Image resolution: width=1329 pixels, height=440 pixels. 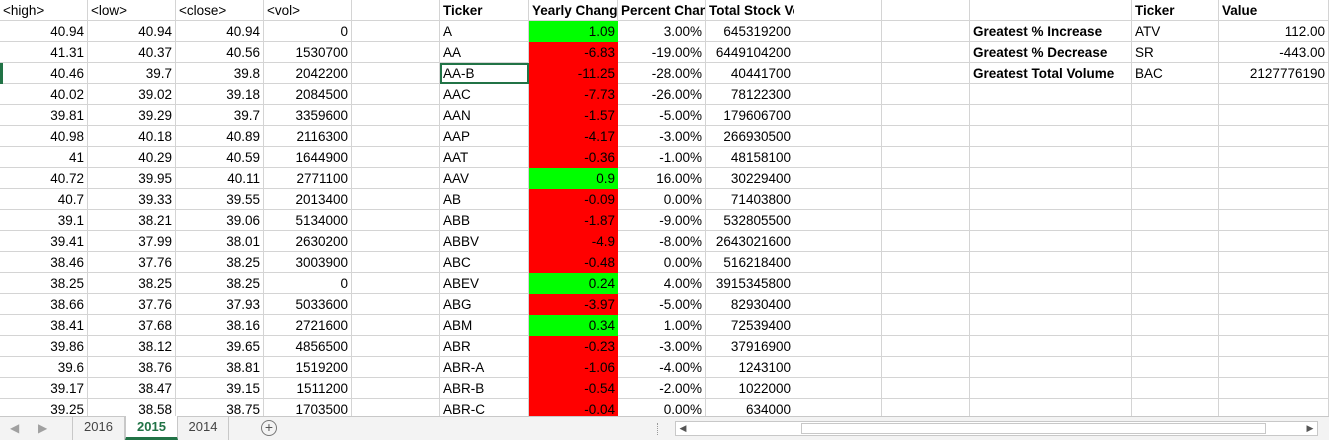 What do you see at coordinates (683, 428) in the screenshot?
I see `triangle-left-icon: ◀` at bounding box center [683, 428].